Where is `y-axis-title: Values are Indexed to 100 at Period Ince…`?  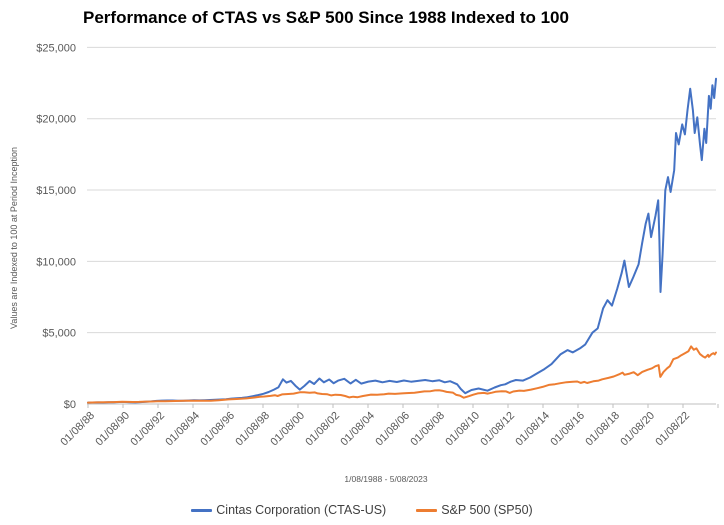 y-axis-title: Values are Indexed to 100 at Period Ince… is located at coordinates (14, 238).